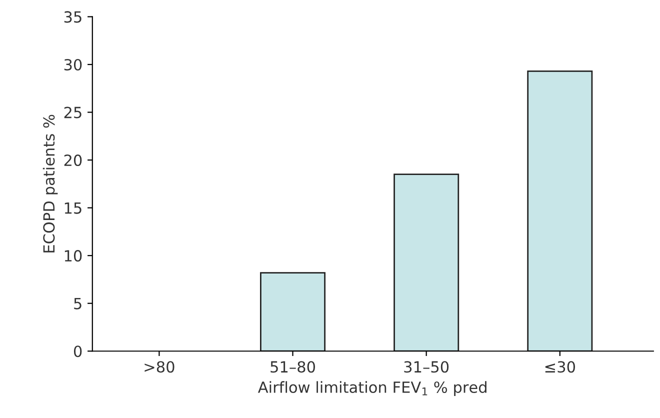 The height and width of the screenshot is (418, 660). I want to click on y-tick-label: 35, so click(73, 17).